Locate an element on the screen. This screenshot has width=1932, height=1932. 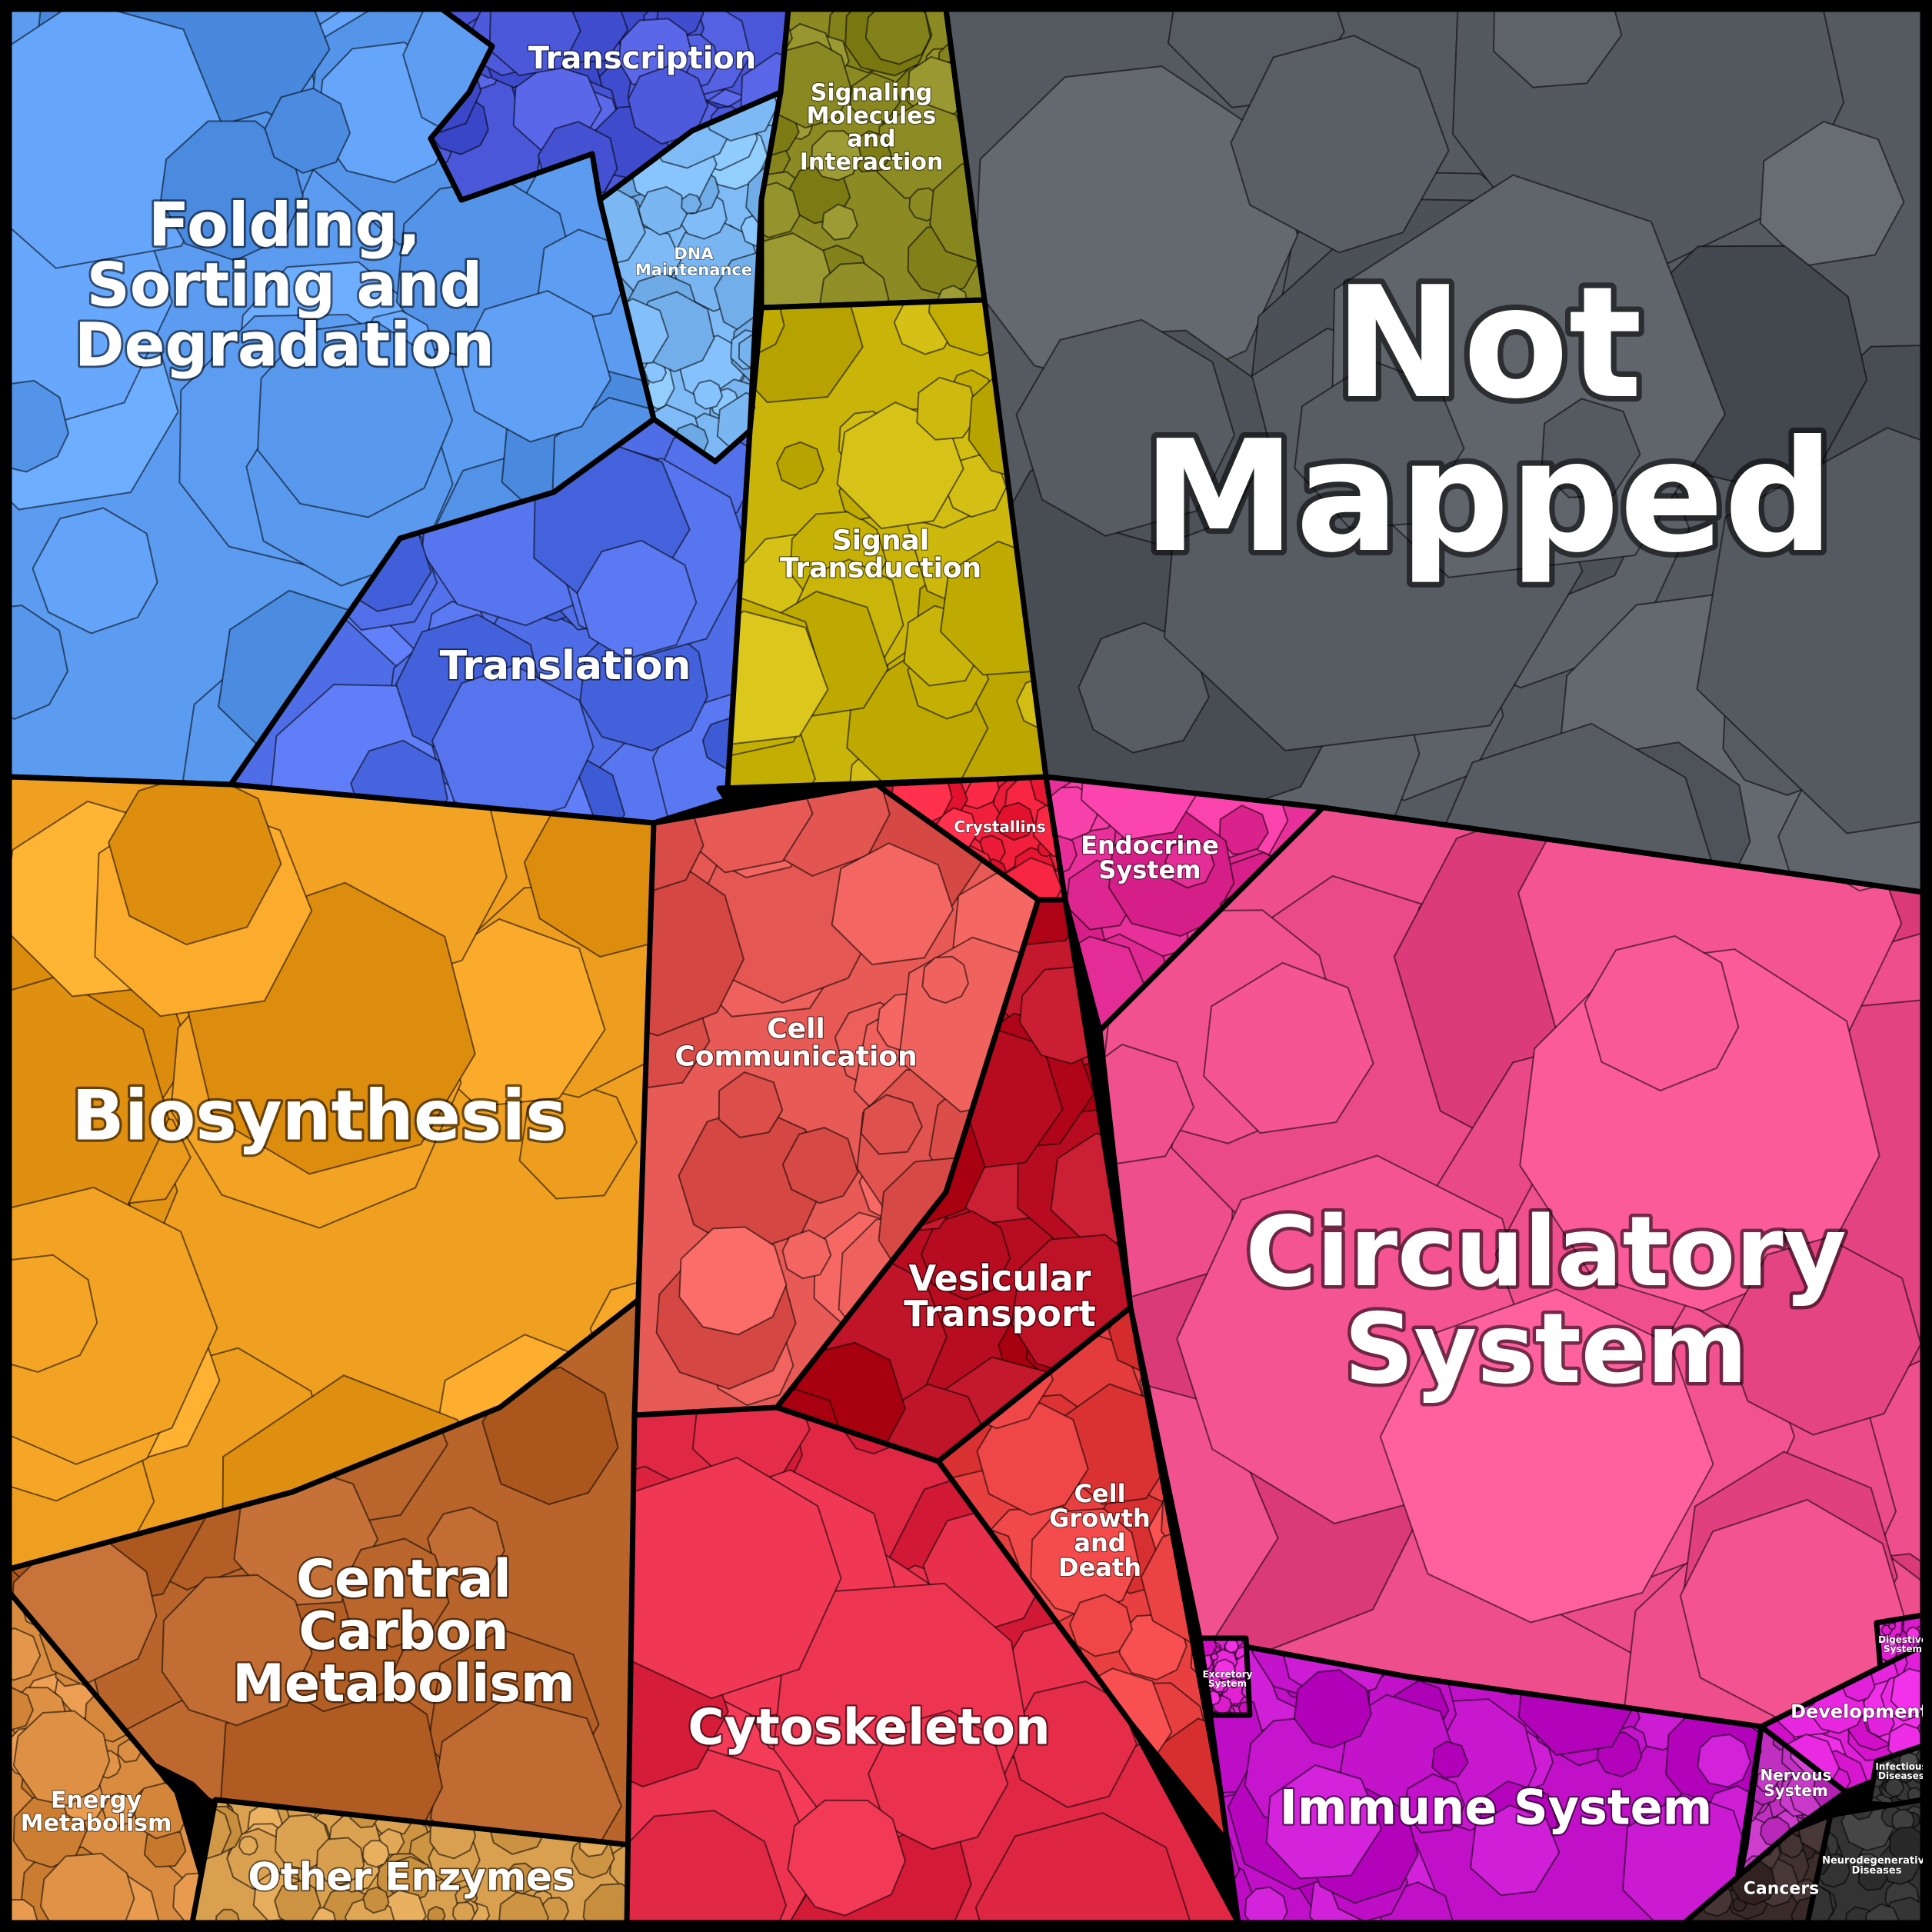
label-excretory: Excretory System is located at coordinates (1228, 1679).